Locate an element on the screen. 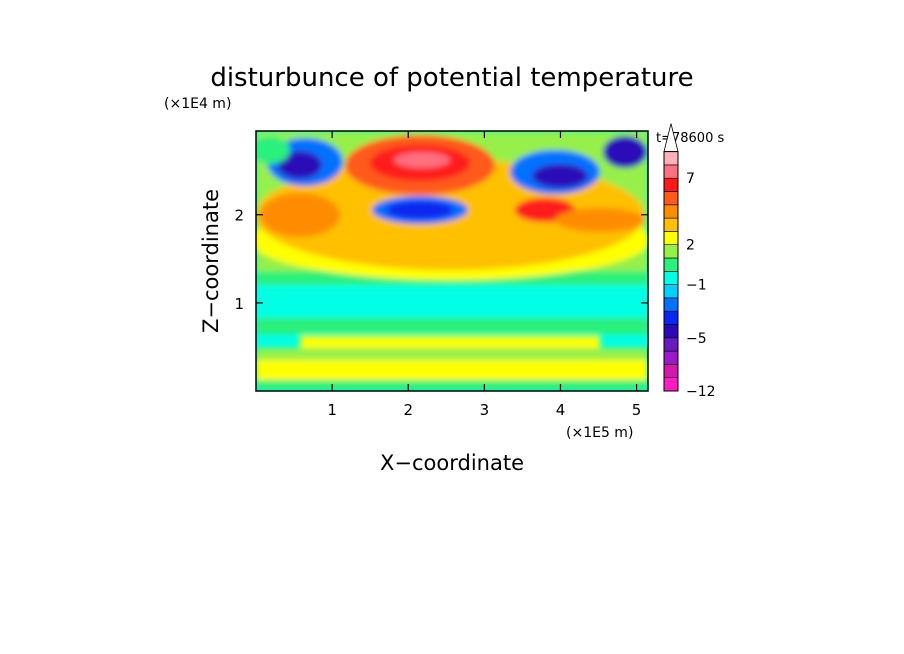  y-tick-label: 2 is located at coordinates (239, 216).